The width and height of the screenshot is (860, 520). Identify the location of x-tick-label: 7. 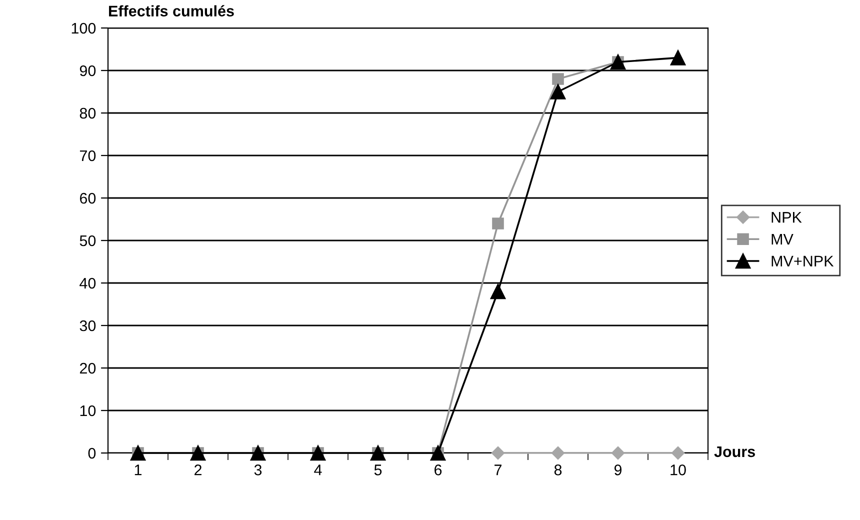
(498, 470).